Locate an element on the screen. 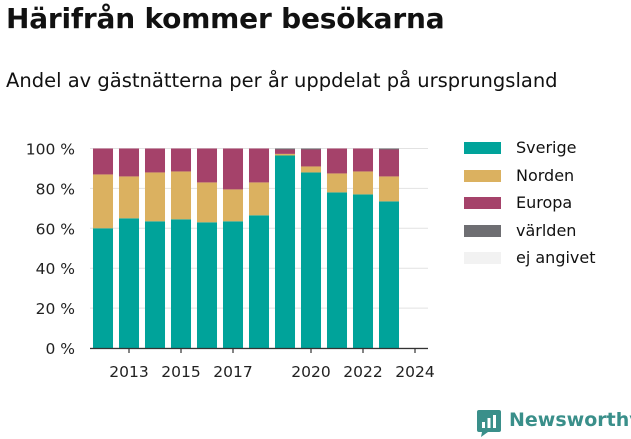 The height and width of the screenshot is (439, 631). newsworthy-logo-text: Newsworthy is located at coordinates (570, 420).